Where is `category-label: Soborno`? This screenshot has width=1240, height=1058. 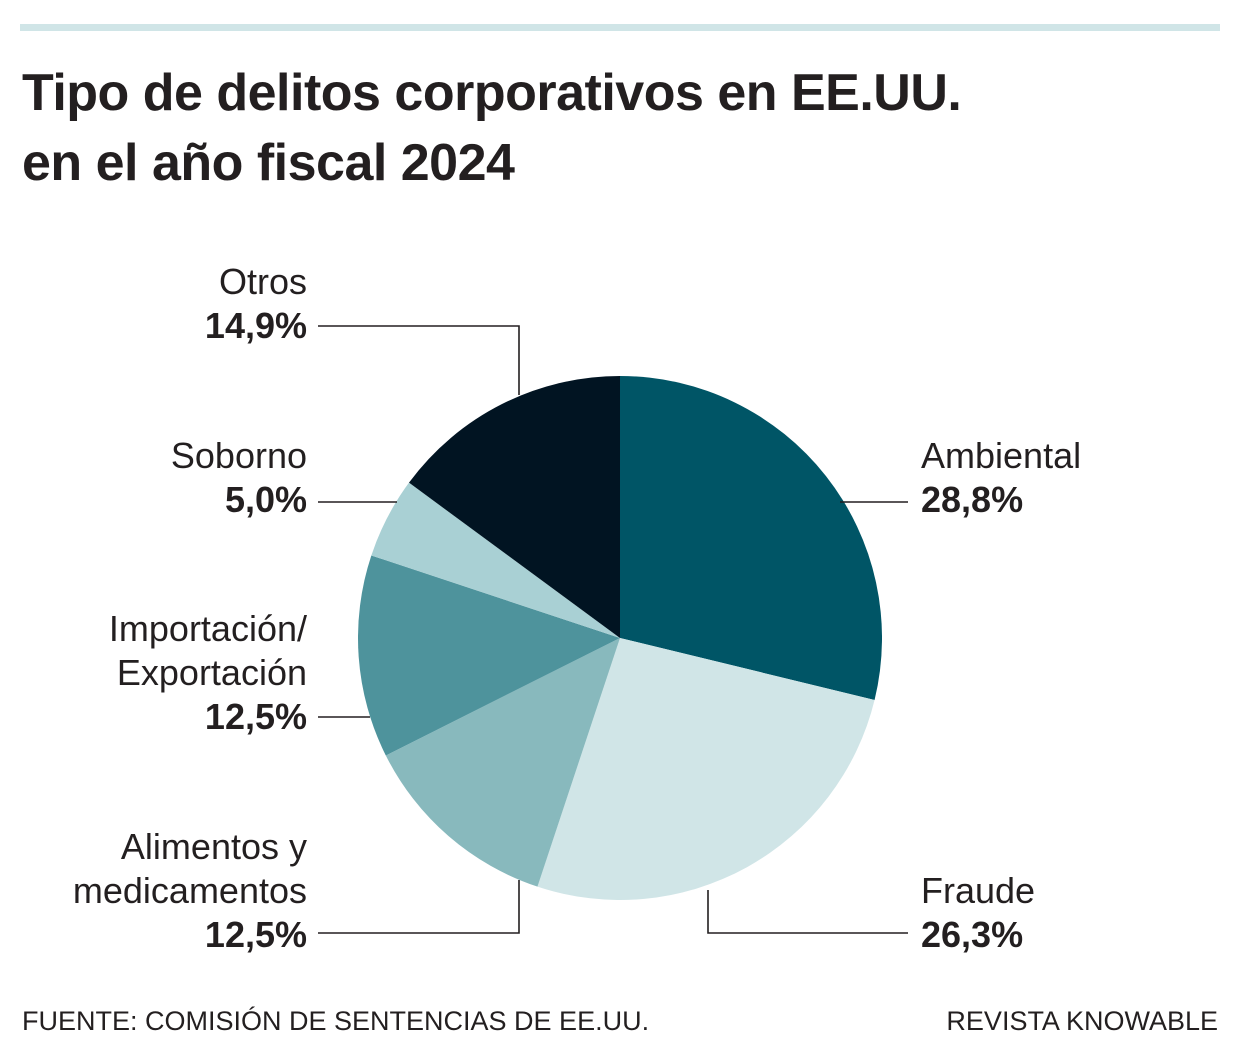
category-label: Soborno is located at coordinates (238, 455).